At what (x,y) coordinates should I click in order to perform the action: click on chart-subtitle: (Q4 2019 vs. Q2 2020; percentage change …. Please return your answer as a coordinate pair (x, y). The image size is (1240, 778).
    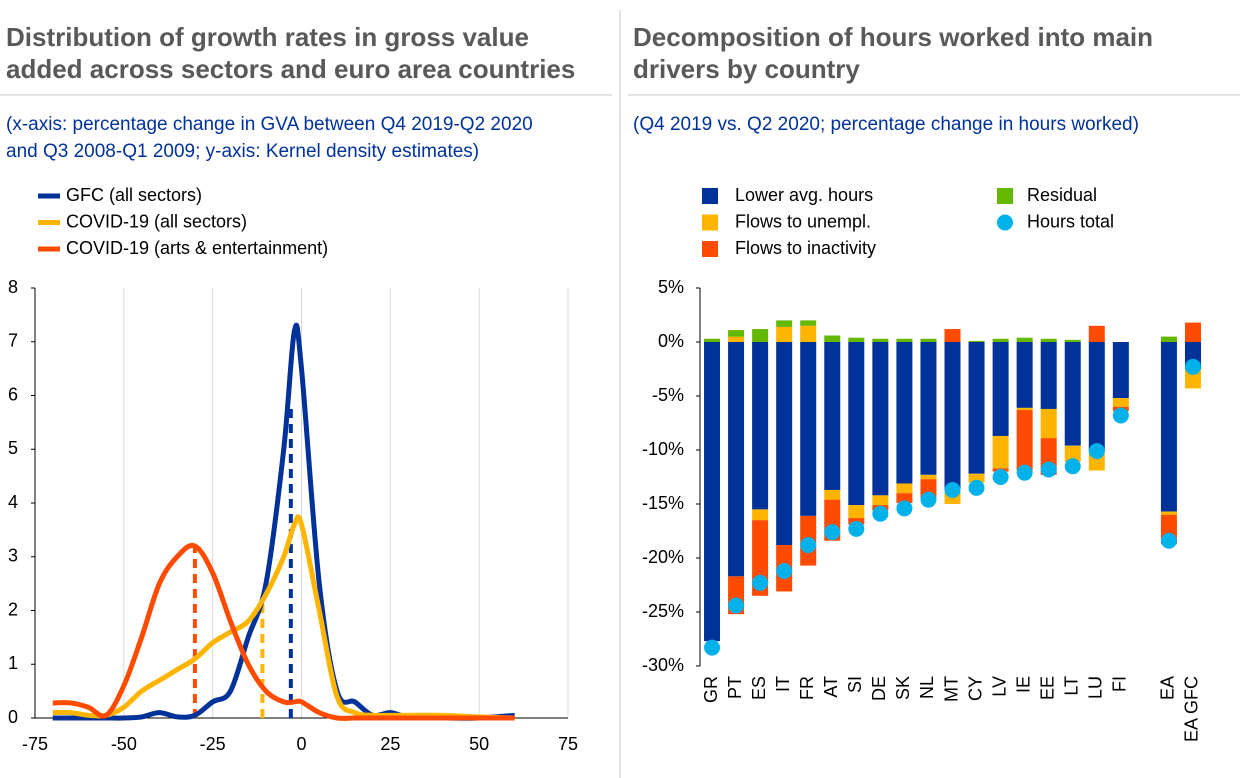
    Looking at the image, I should click on (886, 124).